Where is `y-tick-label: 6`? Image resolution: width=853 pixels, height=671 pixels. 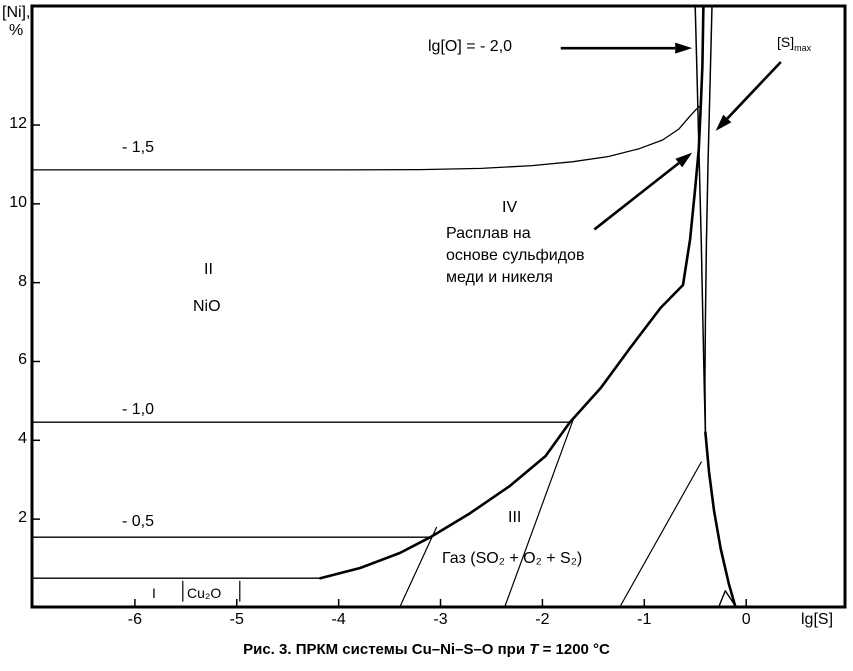 y-tick-label: 6 is located at coordinates (22, 360).